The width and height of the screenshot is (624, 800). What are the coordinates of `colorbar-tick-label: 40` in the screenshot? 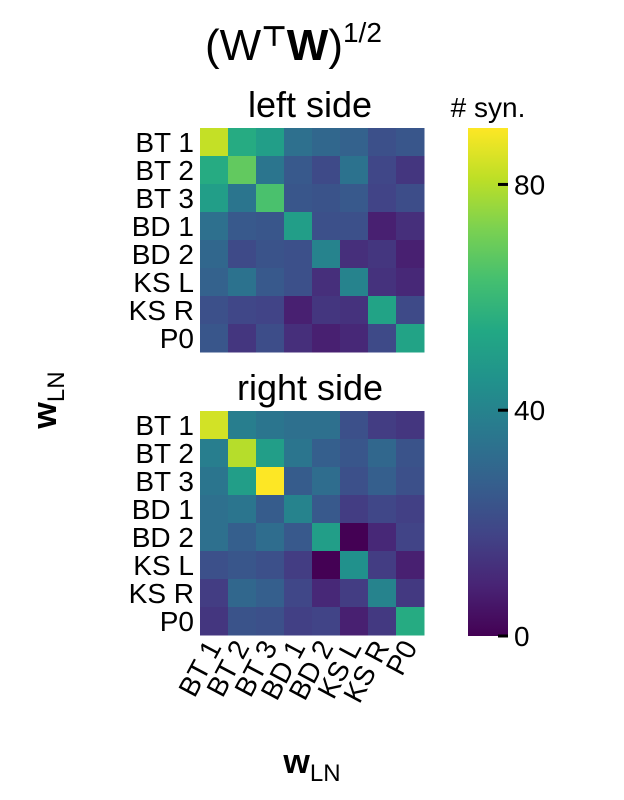 It's located at (529, 410).